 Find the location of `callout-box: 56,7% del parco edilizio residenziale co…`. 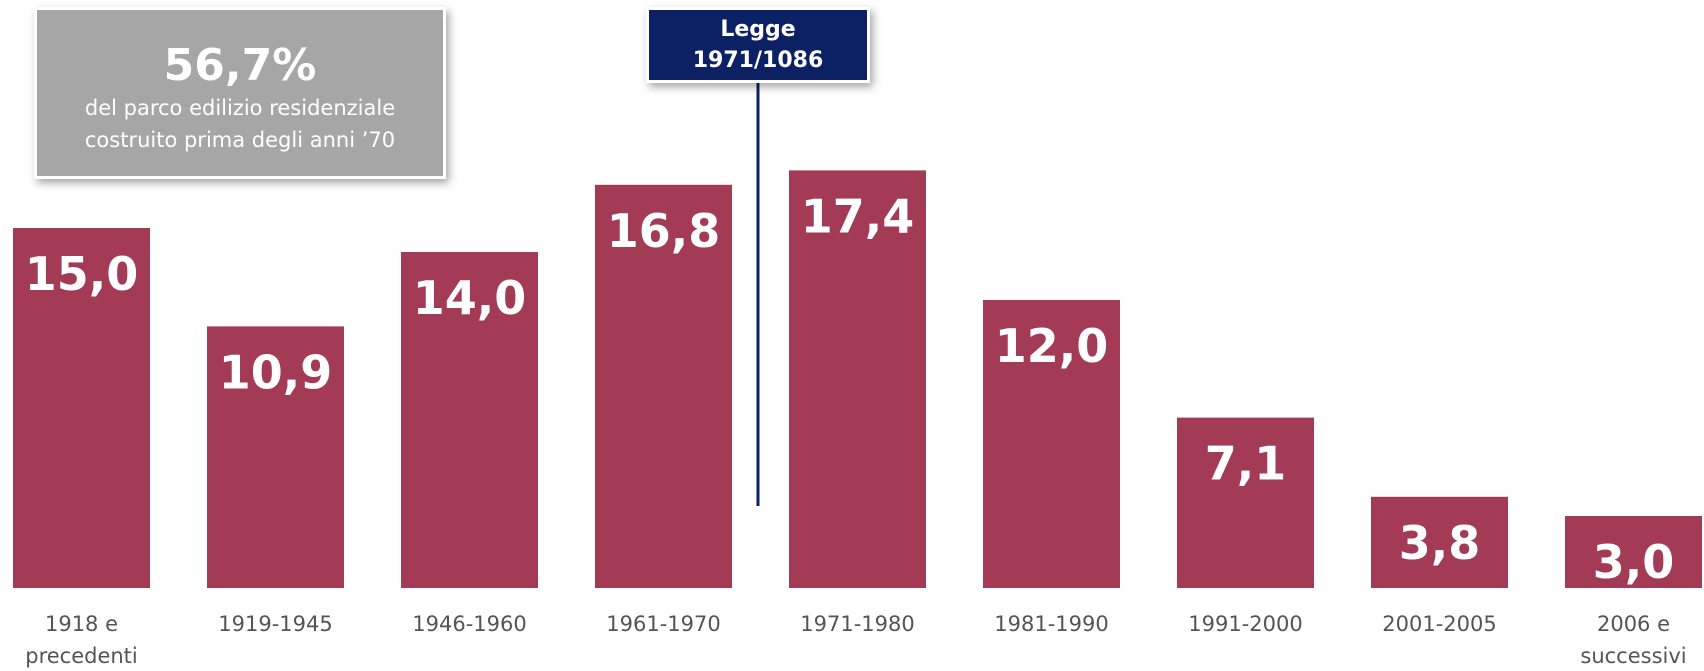

callout-box: 56,7% del parco edilizio residenziale co… is located at coordinates (240, 93).